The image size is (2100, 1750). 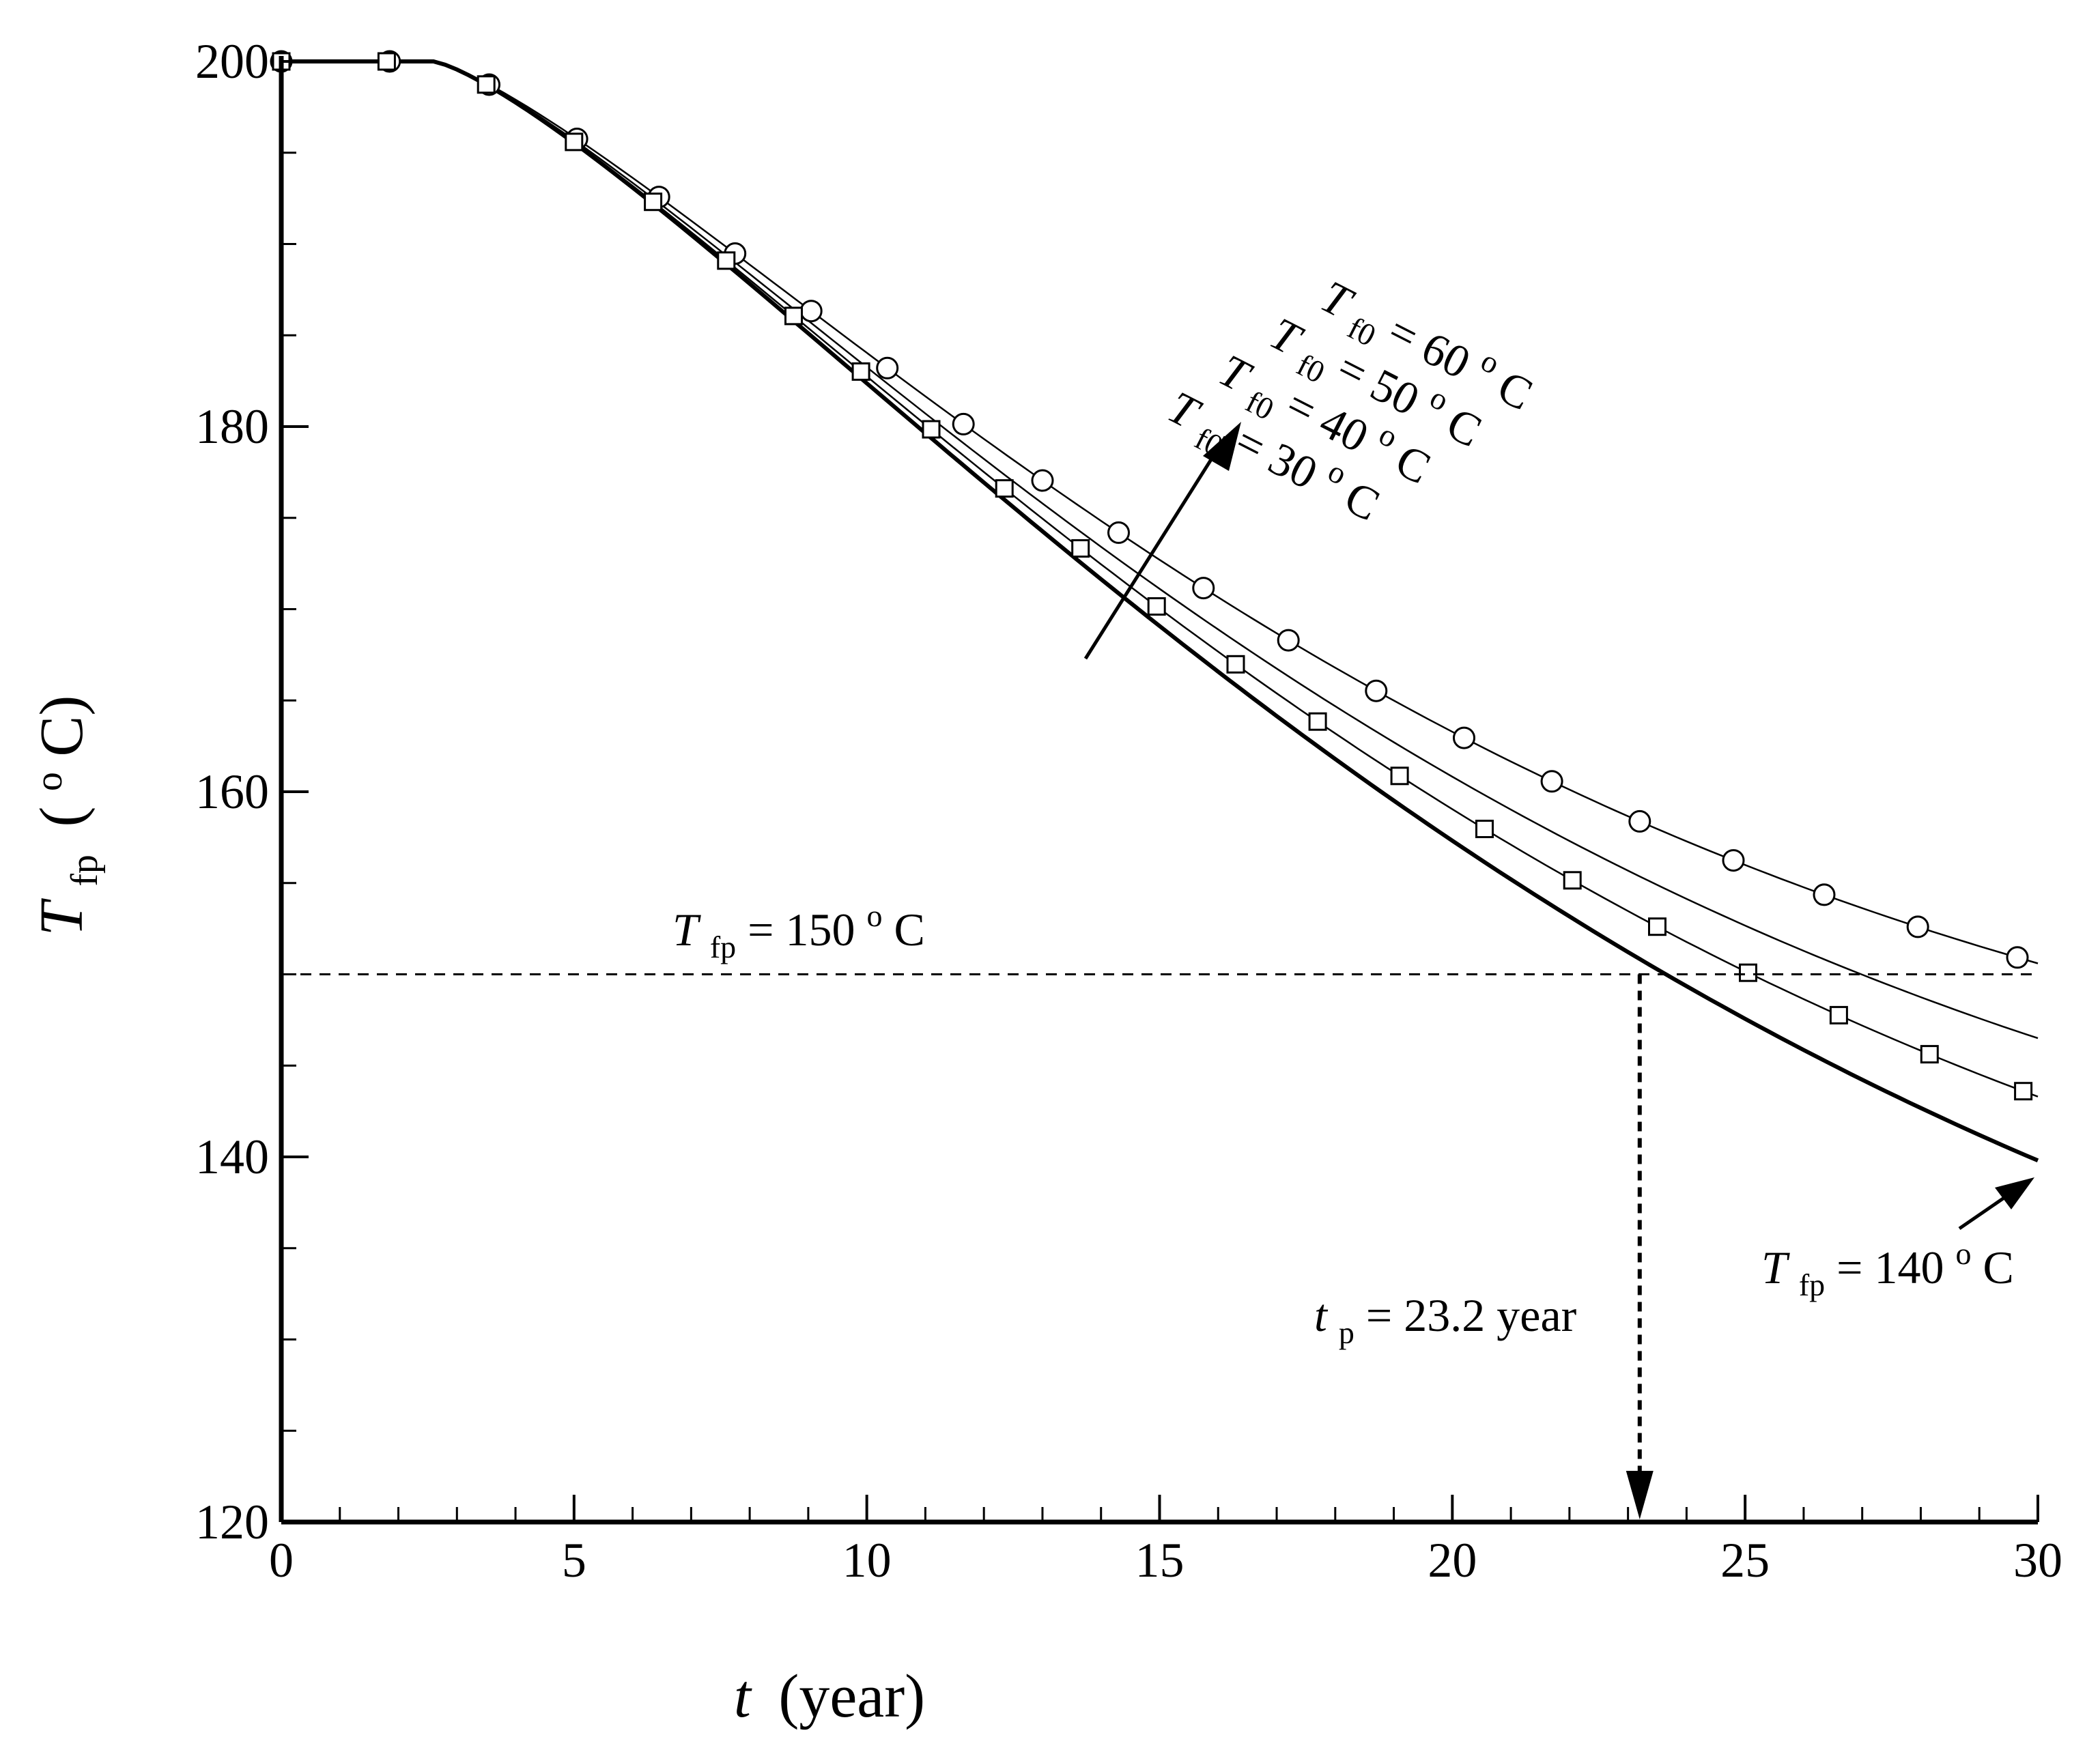 I want to click on x-axis-title: t (year), so click(x=829, y=1696).